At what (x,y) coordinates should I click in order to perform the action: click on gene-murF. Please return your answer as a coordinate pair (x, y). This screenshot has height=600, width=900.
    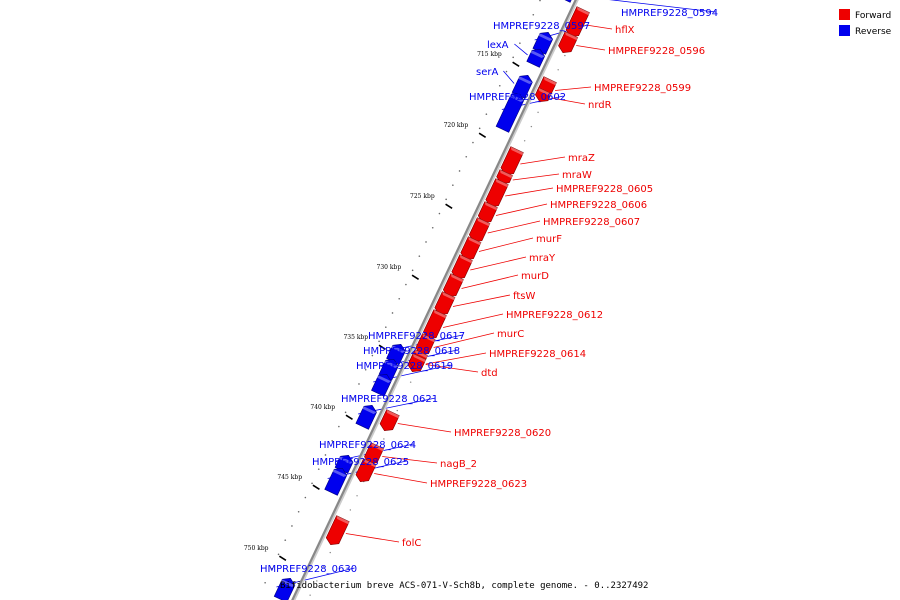
    Looking at the image, I should click on (471, 248).